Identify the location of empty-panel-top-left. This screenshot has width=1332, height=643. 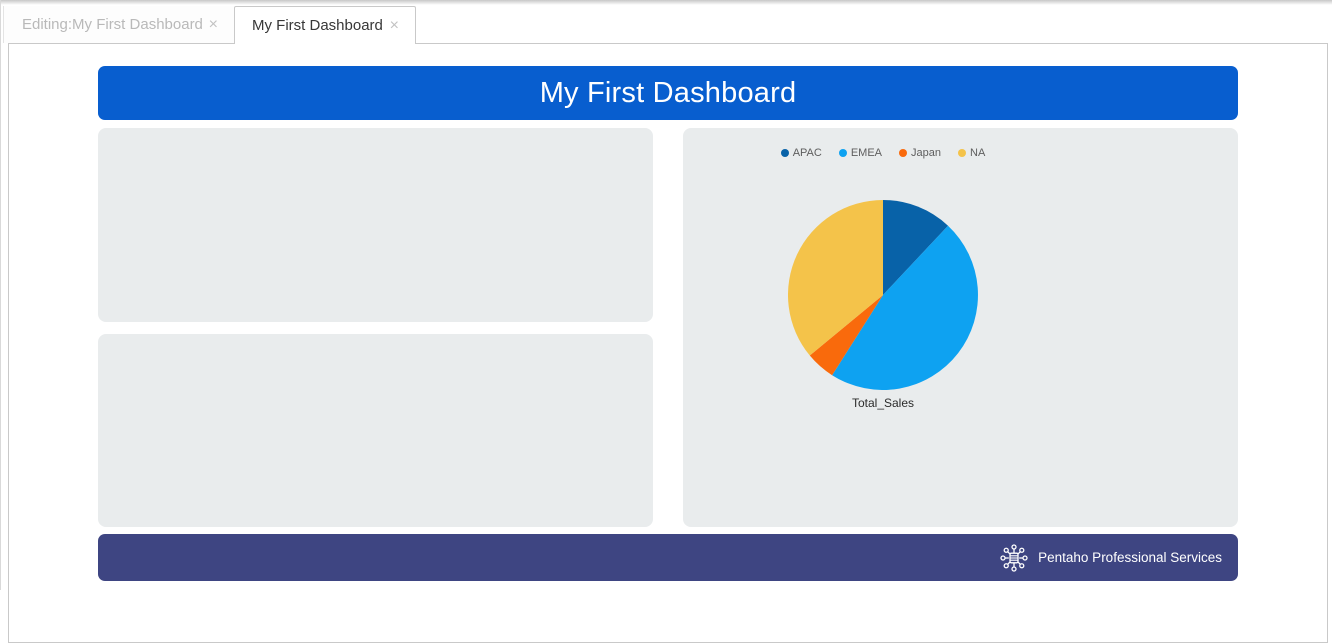
(375, 225).